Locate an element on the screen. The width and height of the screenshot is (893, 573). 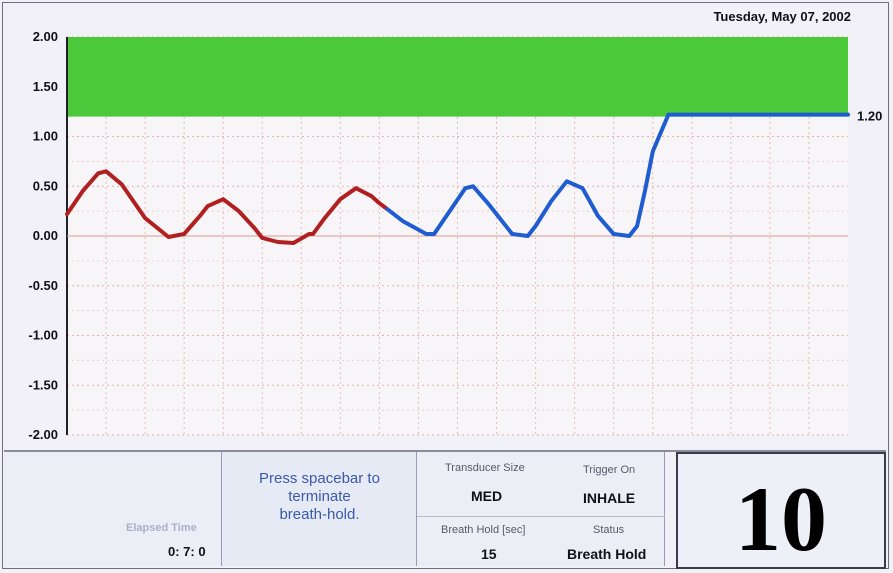
y-tick-label: 0.50 is located at coordinates (45, 185).